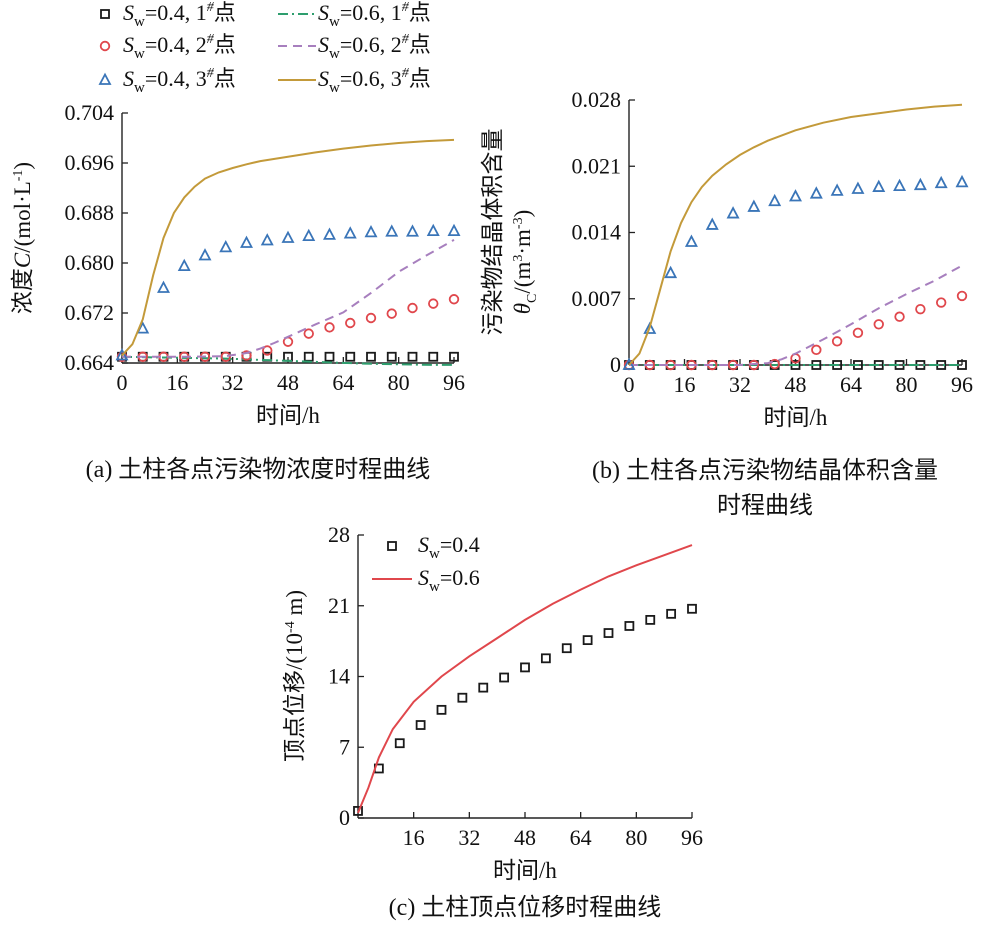 This screenshot has height=949, width=992. Describe the element at coordinates (374, 47) in the screenshot. I see `legend-label: Sw=0.6, 2#点` at that location.